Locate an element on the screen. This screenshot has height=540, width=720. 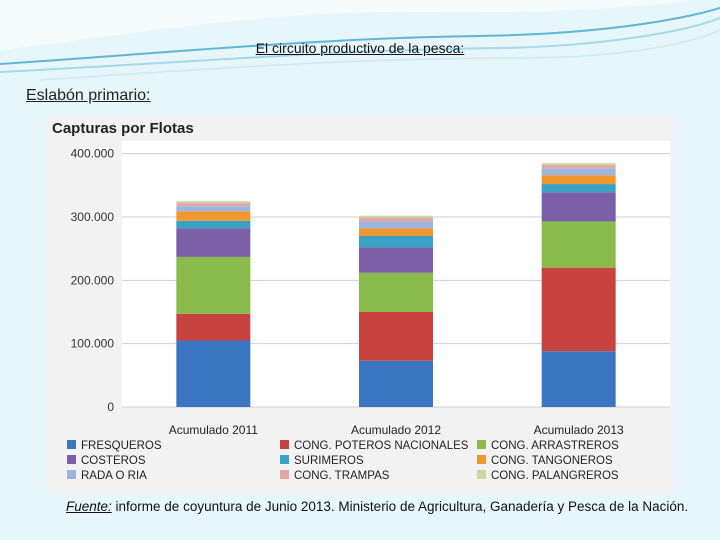
legend-label: CONG. TRAMPAS is located at coordinates (342, 476).